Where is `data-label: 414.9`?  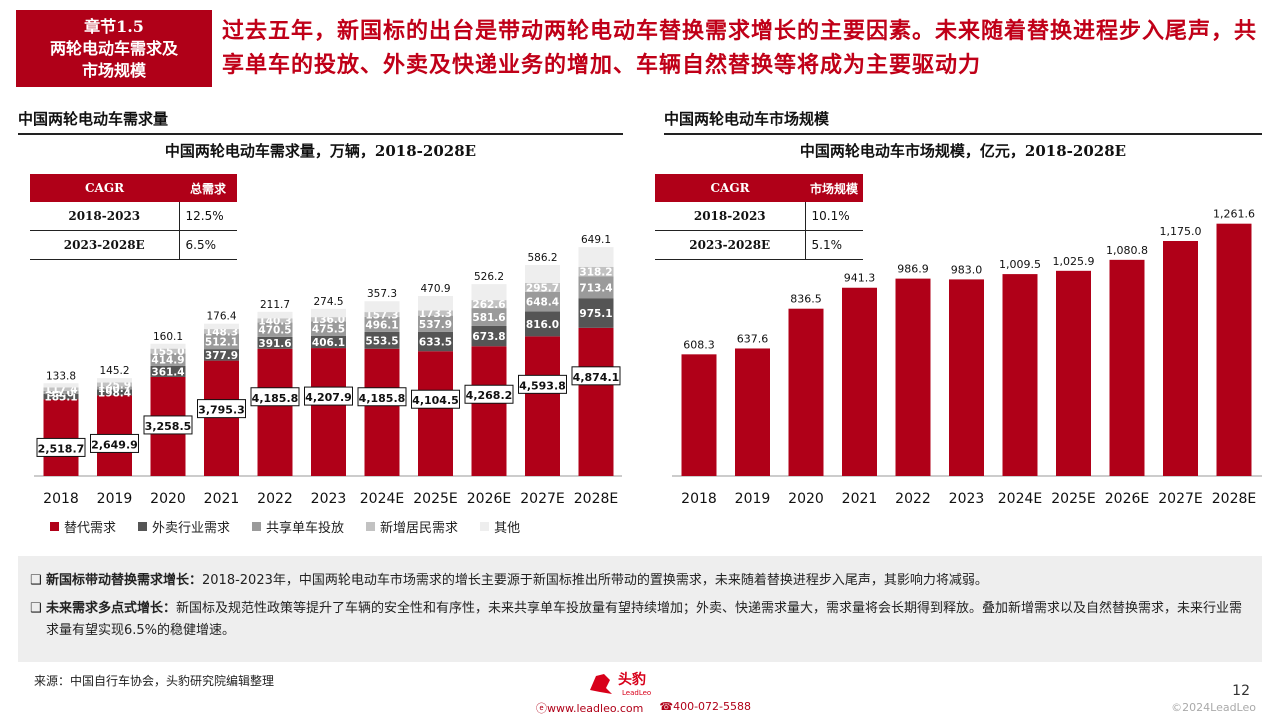 data-label: 414.9 is located at coordinates (167, 361).